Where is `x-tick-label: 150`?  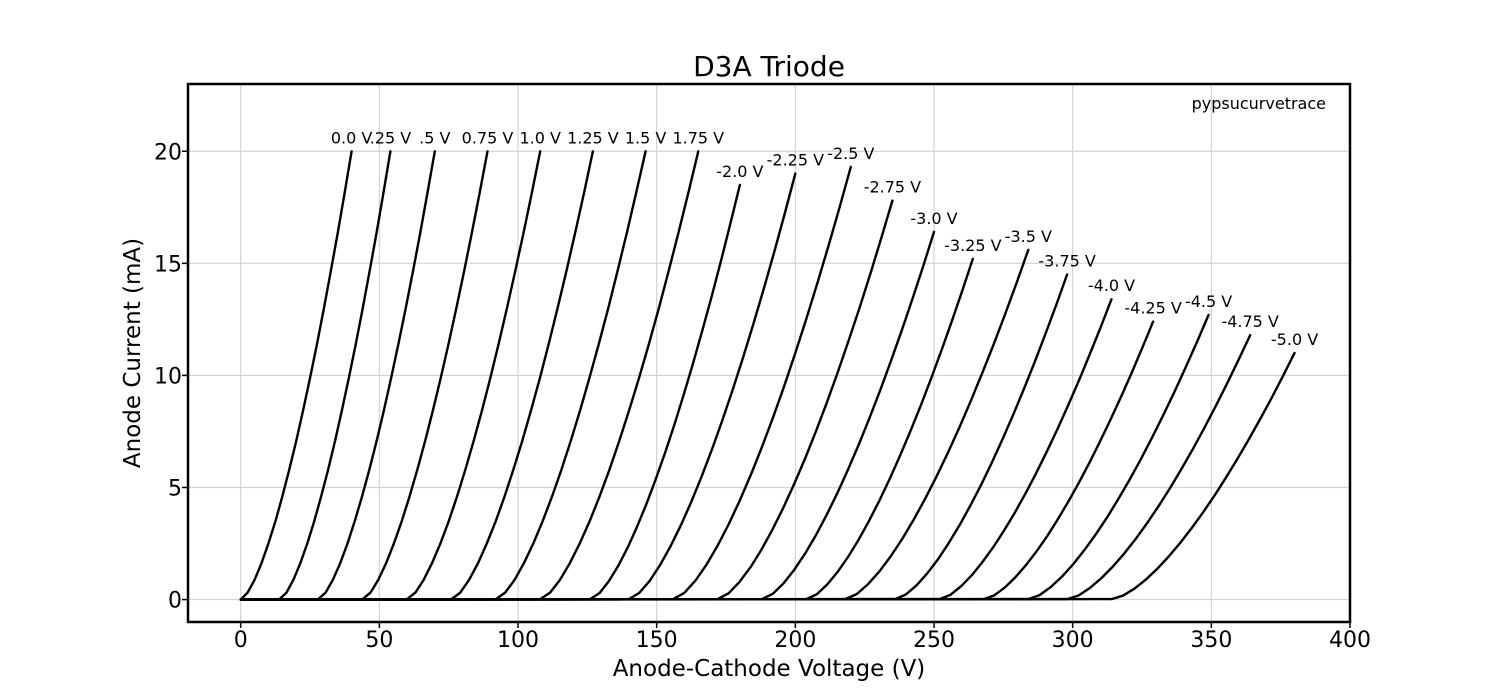 x-tick-label: 150 is located at coordinates (657, 640).